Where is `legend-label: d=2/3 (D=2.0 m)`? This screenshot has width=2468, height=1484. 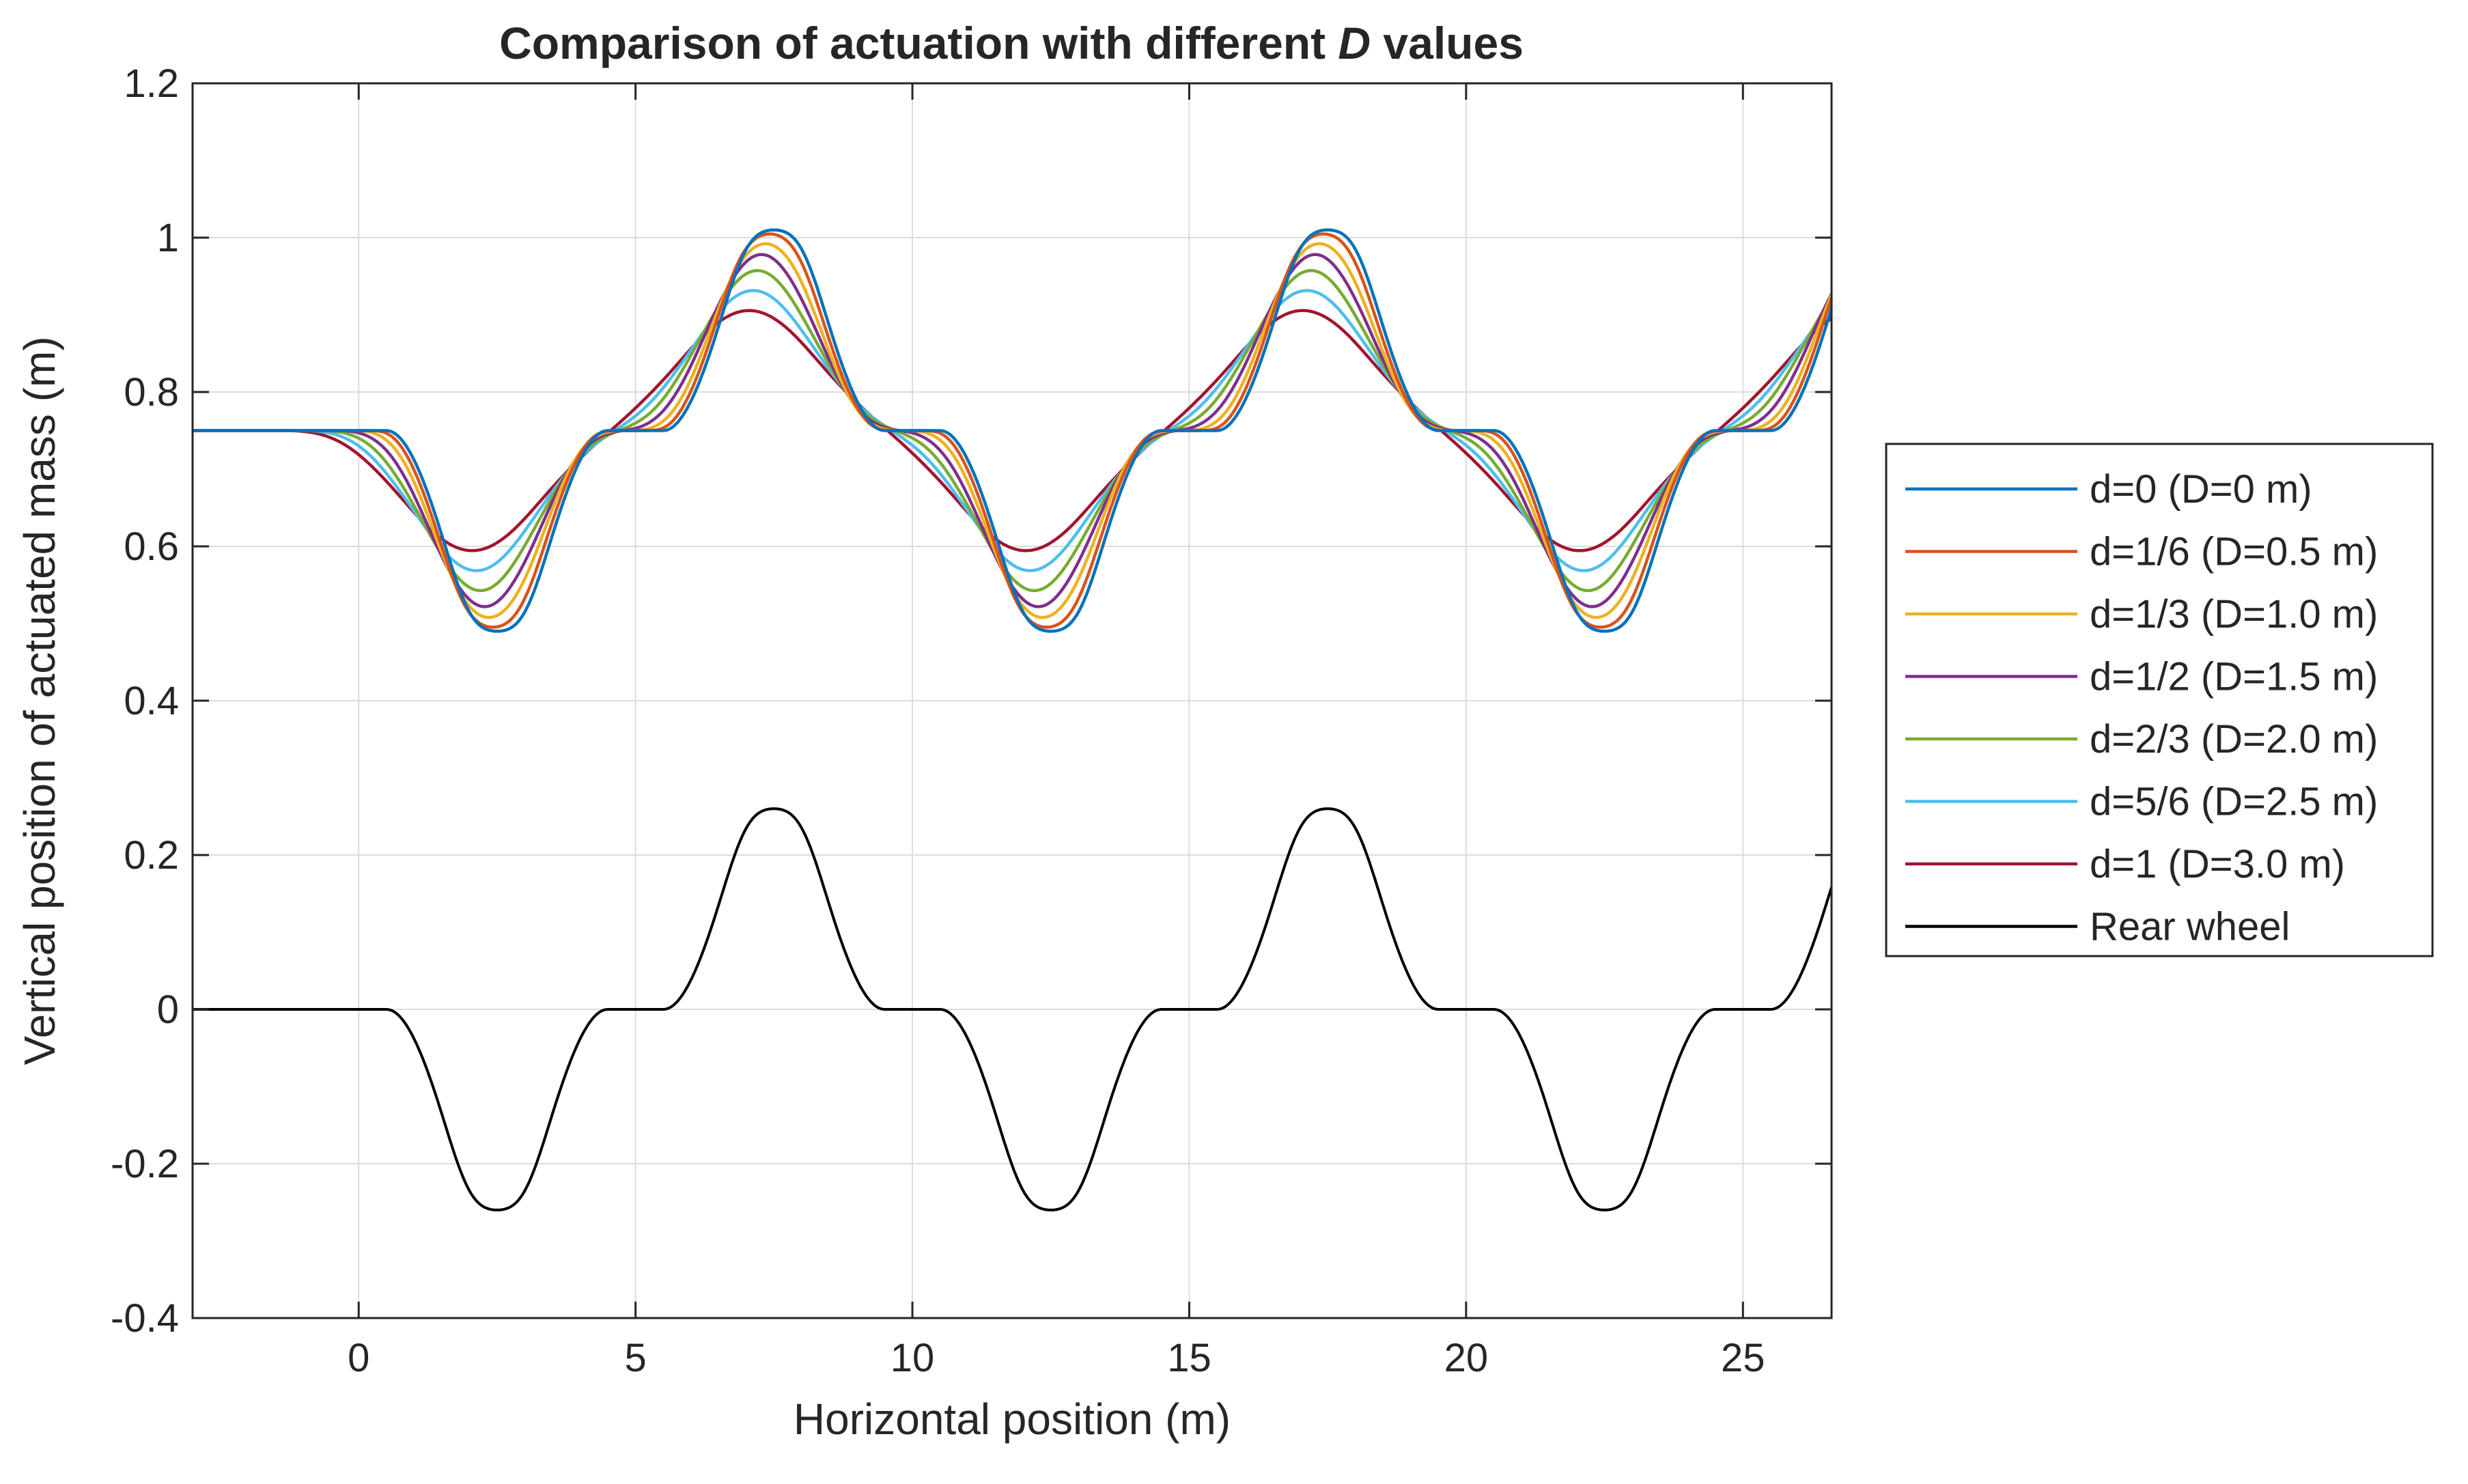
legend-label: d=2/3 (D=2.0 m) is located at coordinates (2234, 739).